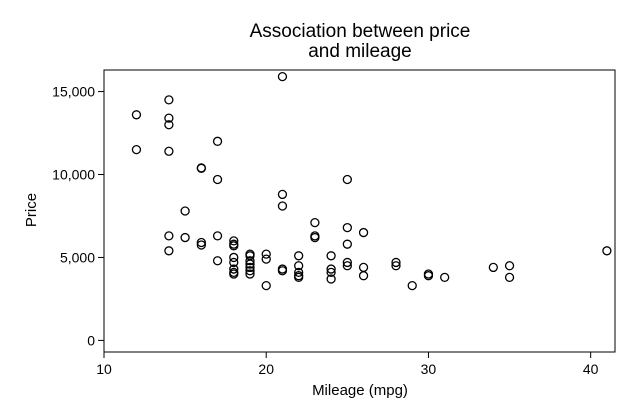  Describe the element at coordinates (347, 364) in the screenshot. I see `x-axis: 10 20 30 40` at that location.